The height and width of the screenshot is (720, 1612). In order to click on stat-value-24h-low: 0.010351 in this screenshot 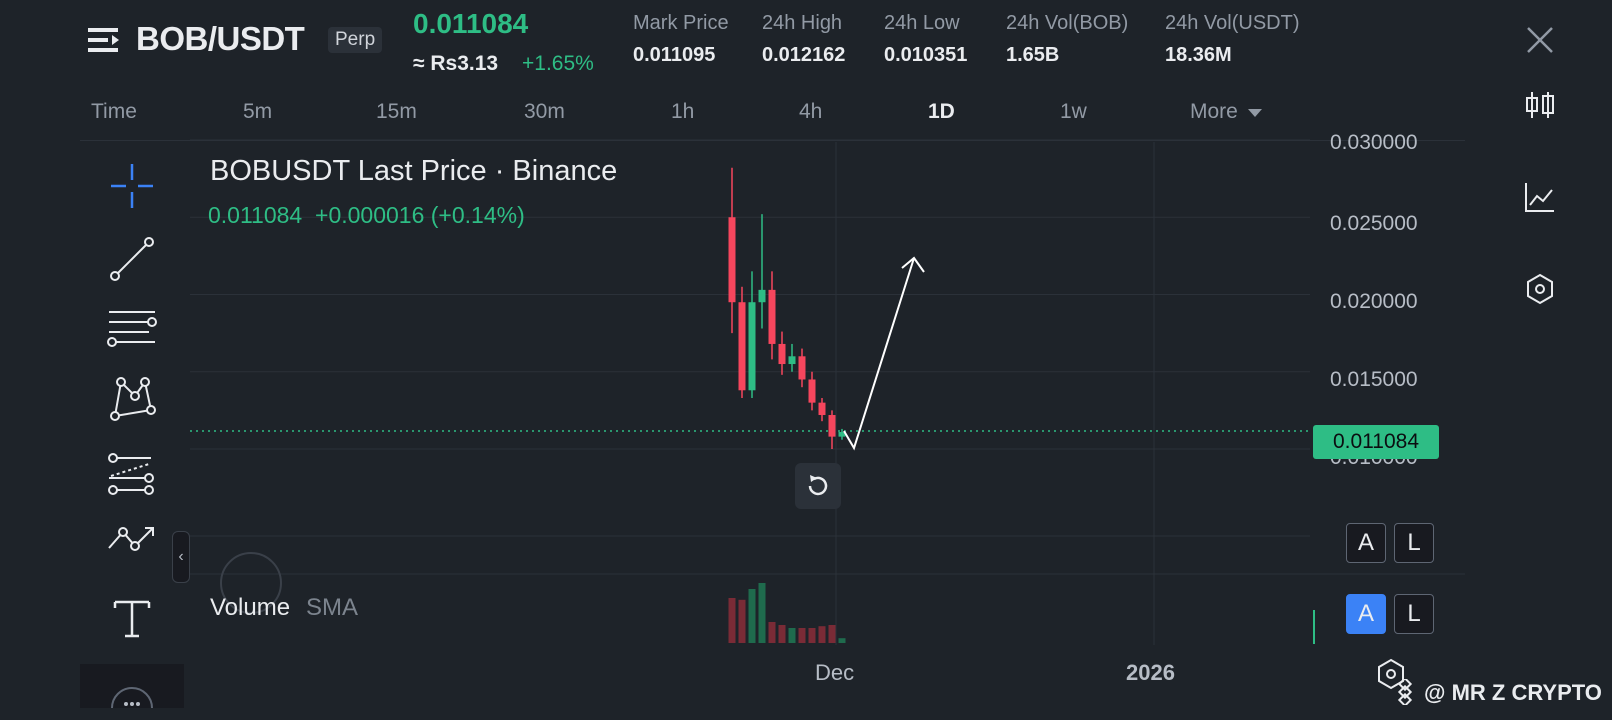, I will do `click(926, 55)`.